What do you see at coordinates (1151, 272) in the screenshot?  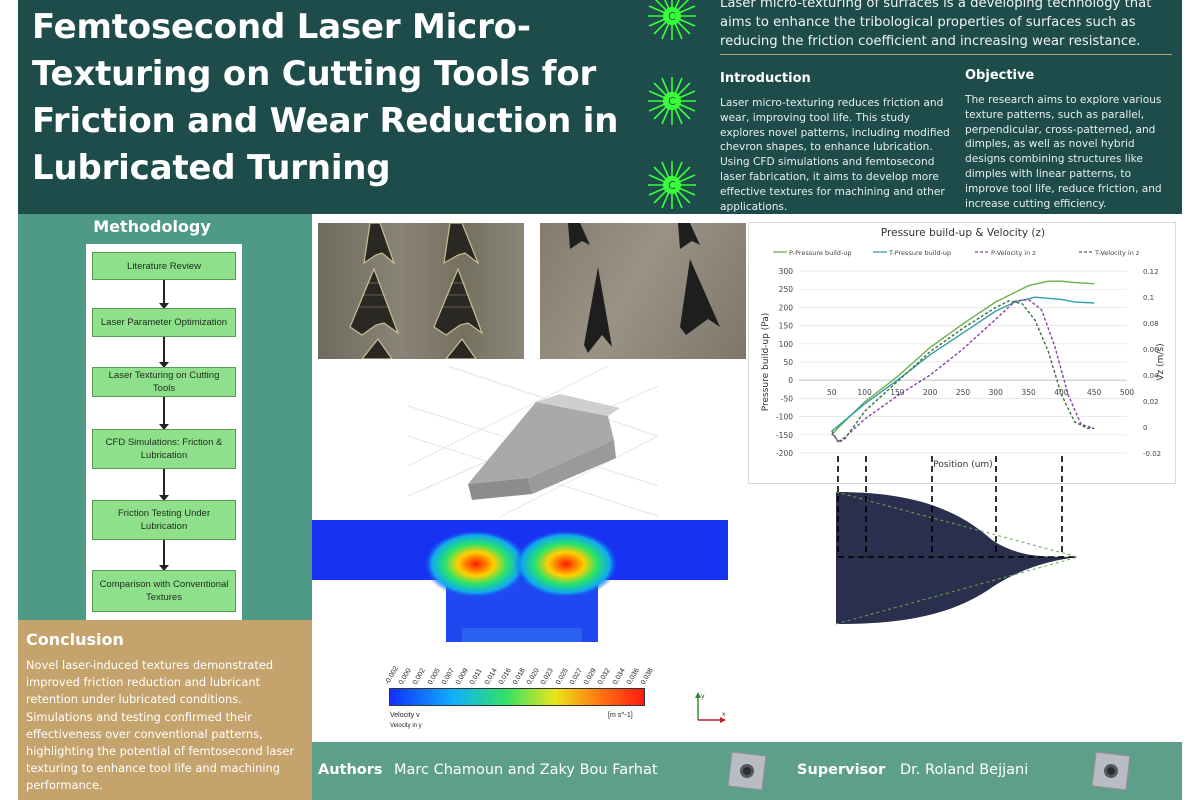 I see `y2-tick-label: 0.12` at bounding box center [1151, 272].